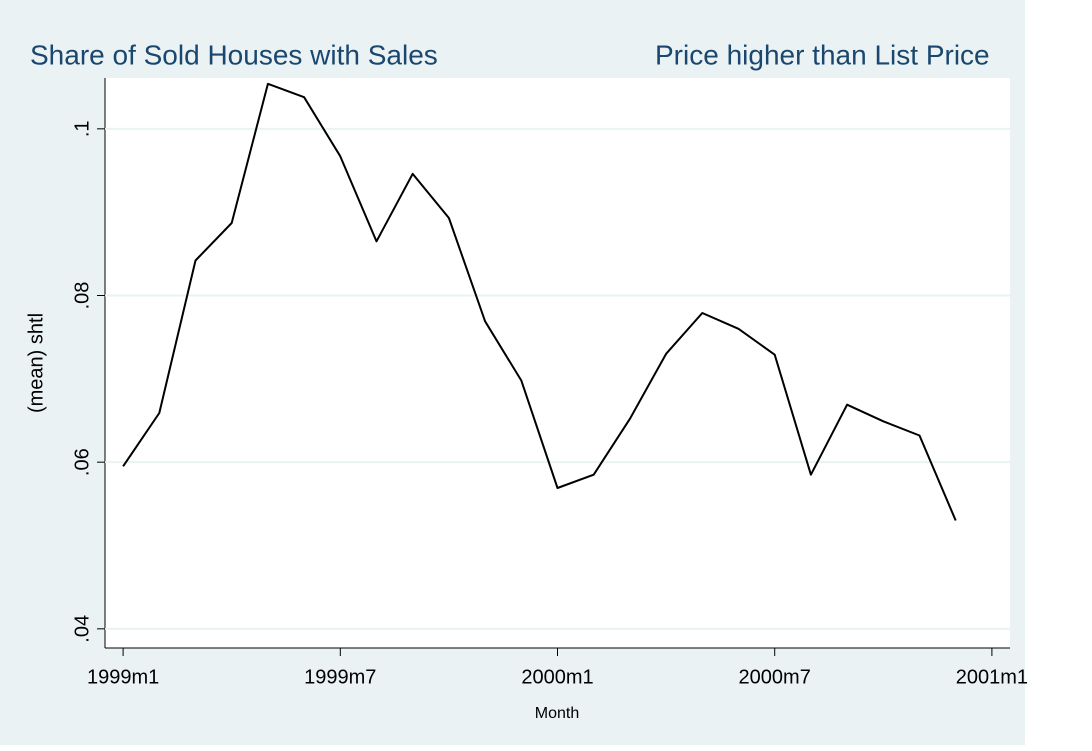  Describe the element at coordinates (123, 677) in the screenshot. I see `x-tick-label: 1999m1` at that location.